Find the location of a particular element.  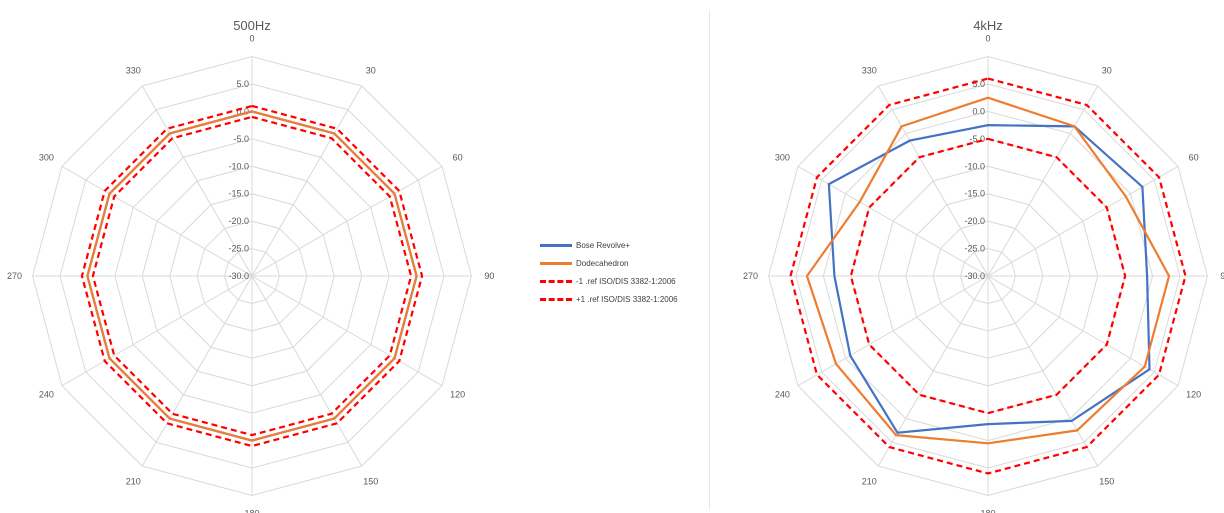

legend-item: +1 .ref ISO/DIS 3382-1:2006 is located at coordinates (635, 299).